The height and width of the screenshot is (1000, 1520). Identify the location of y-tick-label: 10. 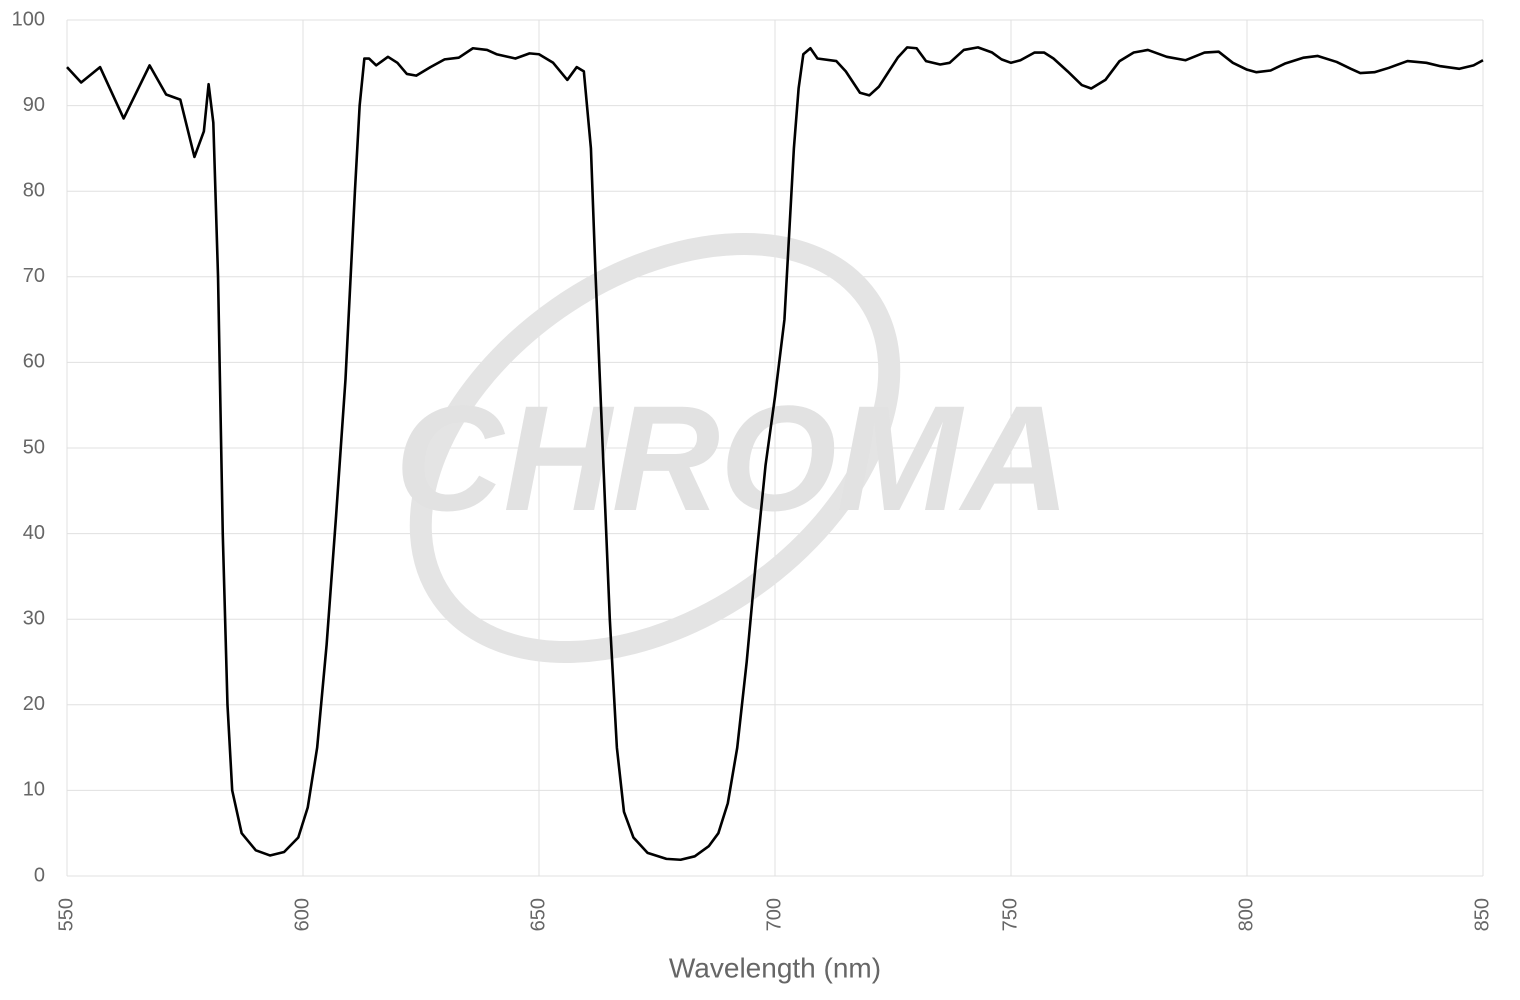
(34, 790).